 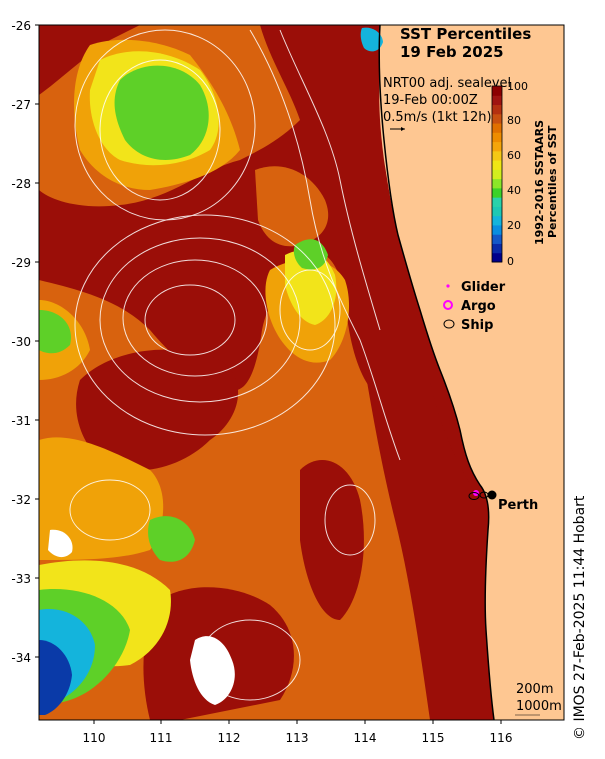 What do you see at coordinates (21, 342) in the screenshot?
I see `y-tick-label: -30` at bounding box center [21, 342].